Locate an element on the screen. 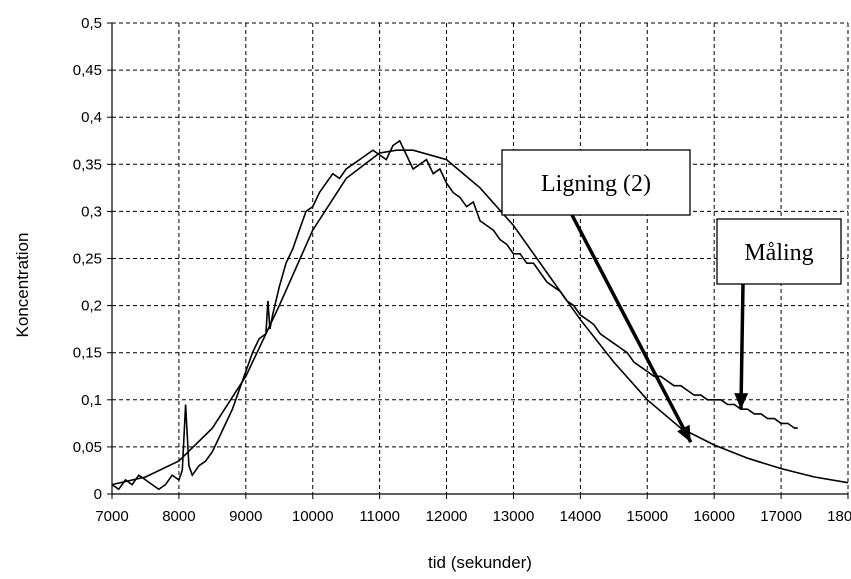 Image resolution: width=851 pixels, height=579 pixels. y-tick-label: 0,25 is located at coordinates (87, 259).